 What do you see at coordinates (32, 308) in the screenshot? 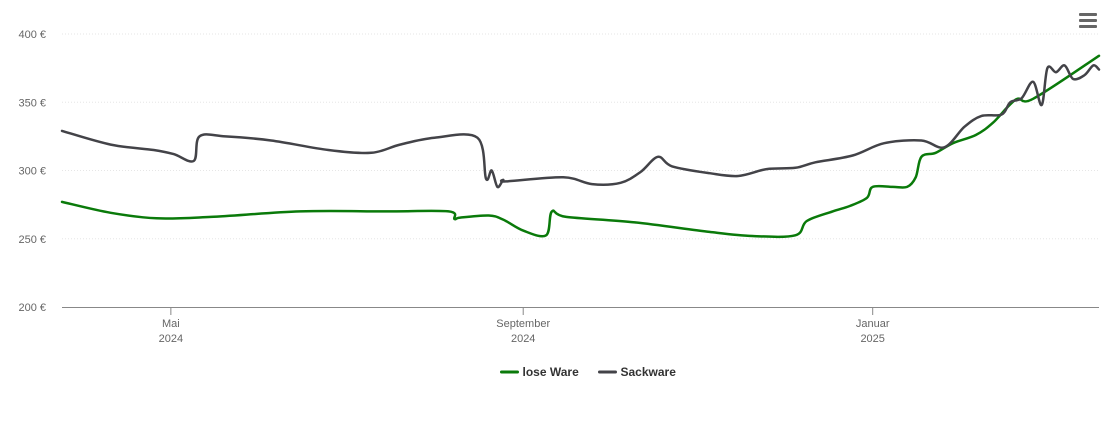
I see `y-tick-label: 200 €` at bounding box center [32, 308].